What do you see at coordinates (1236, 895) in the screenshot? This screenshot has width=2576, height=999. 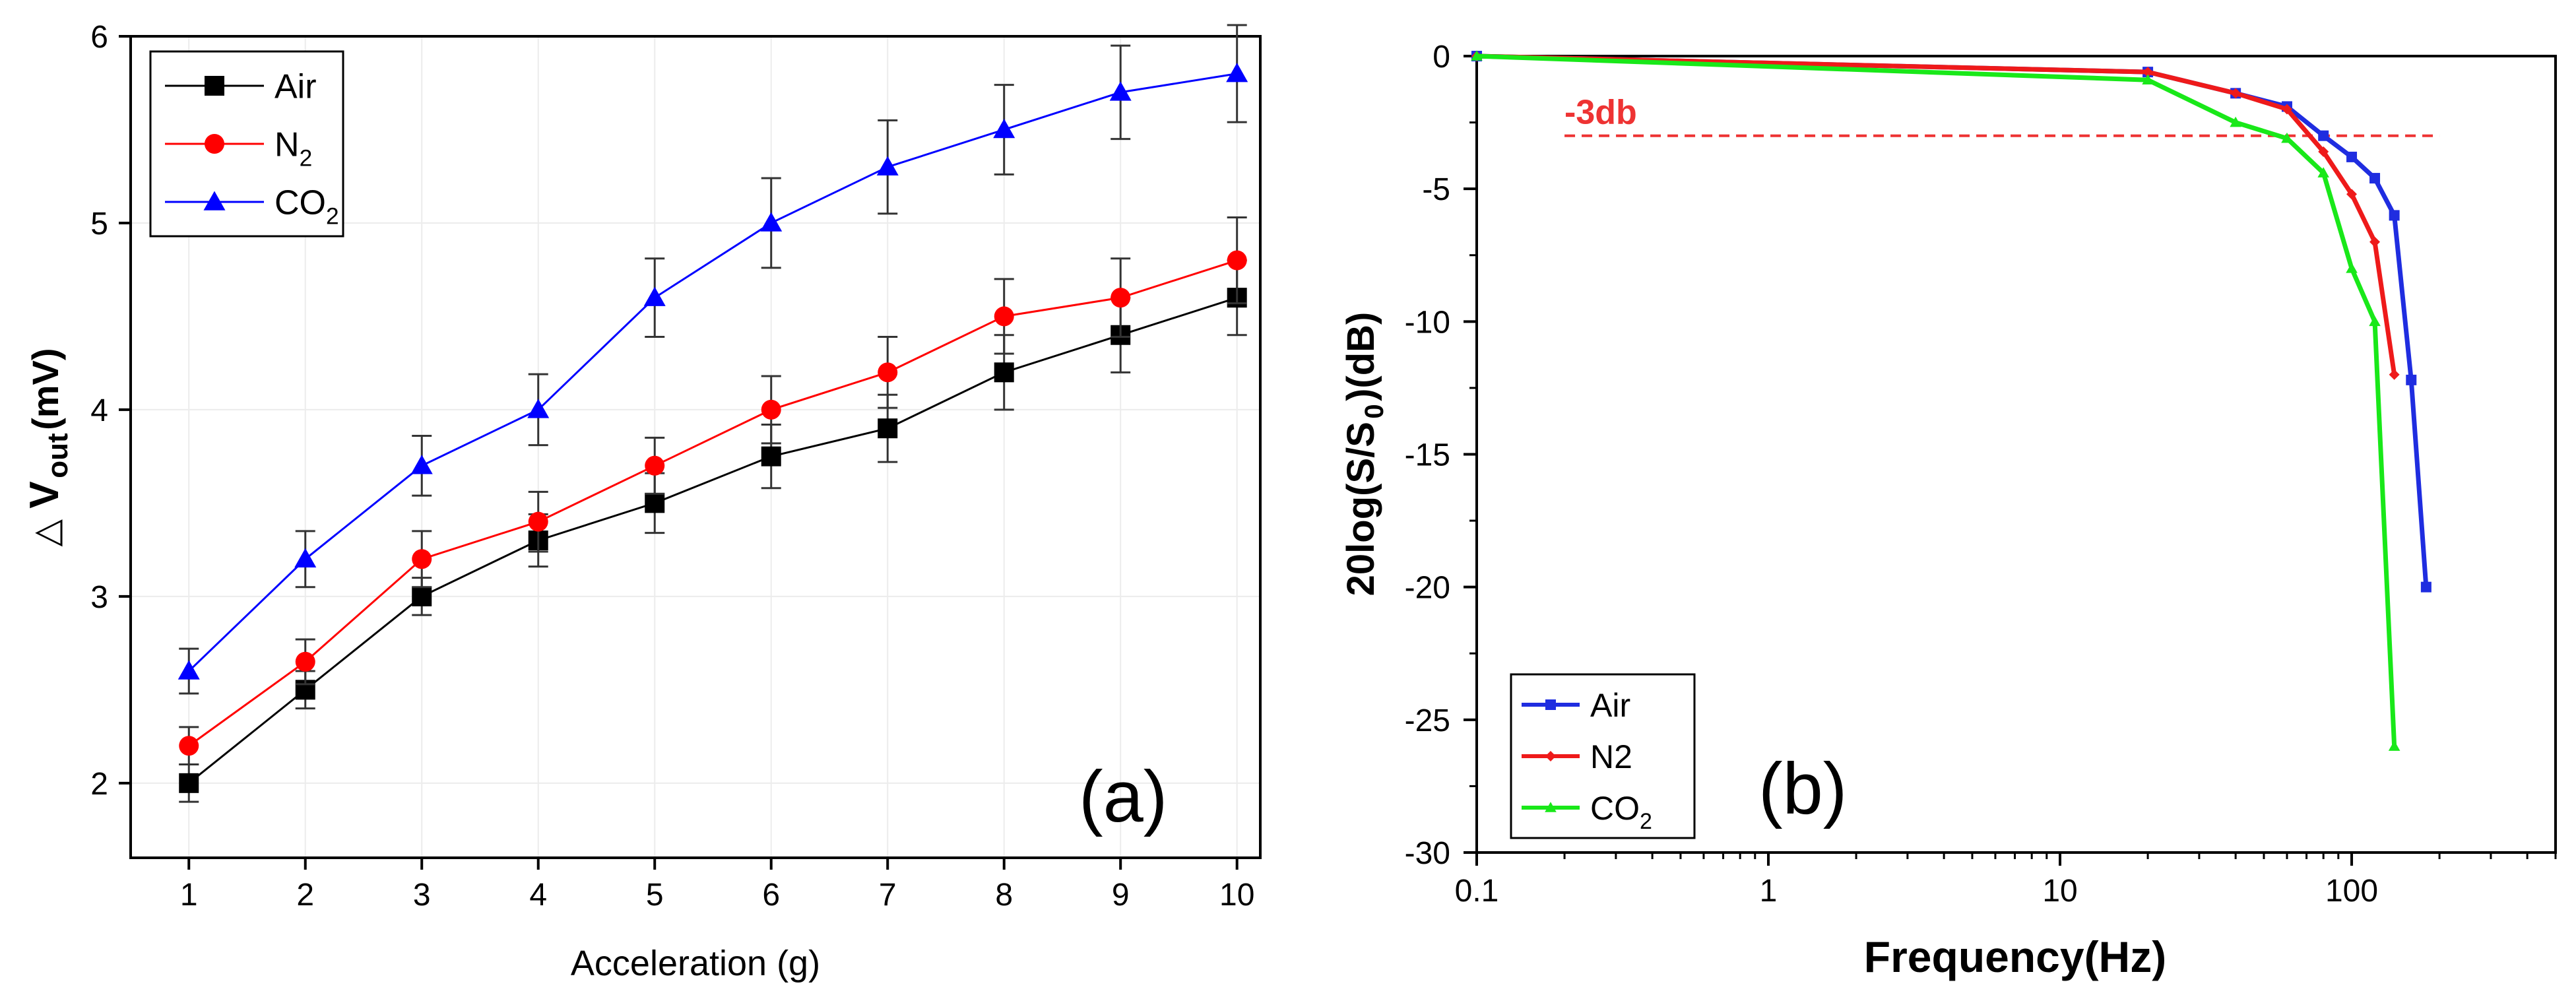 I see `chart-a-x-tick-label: 10` at bounding box center [1236, 895].